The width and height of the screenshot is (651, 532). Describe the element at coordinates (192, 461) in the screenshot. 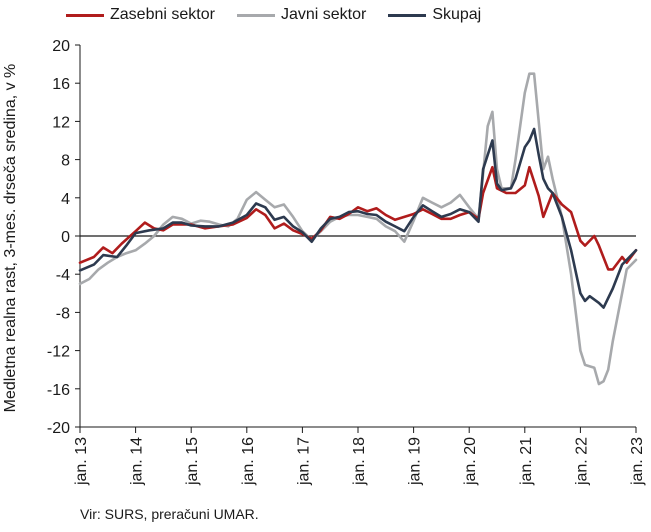

I see `x-tick-label: jan. 15` at that location.